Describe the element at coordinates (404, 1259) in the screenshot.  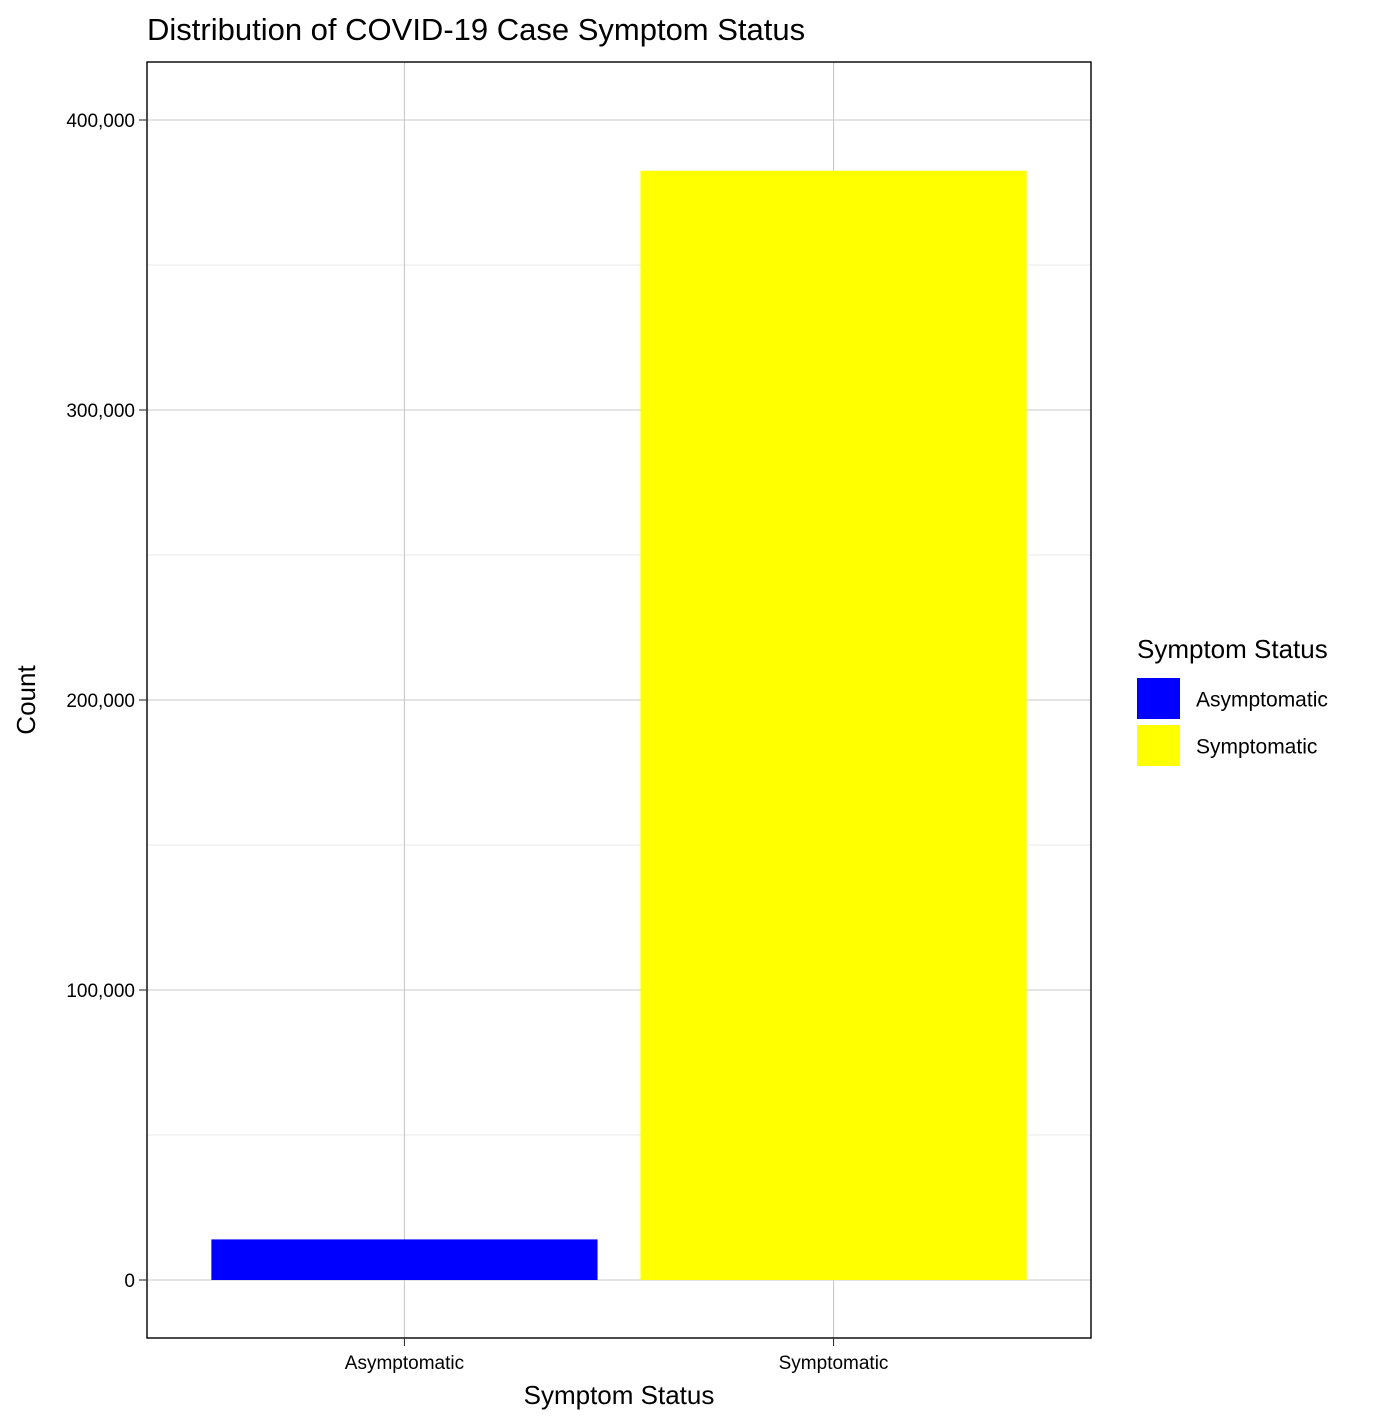
I see `bar-asymptomatic` at that location.